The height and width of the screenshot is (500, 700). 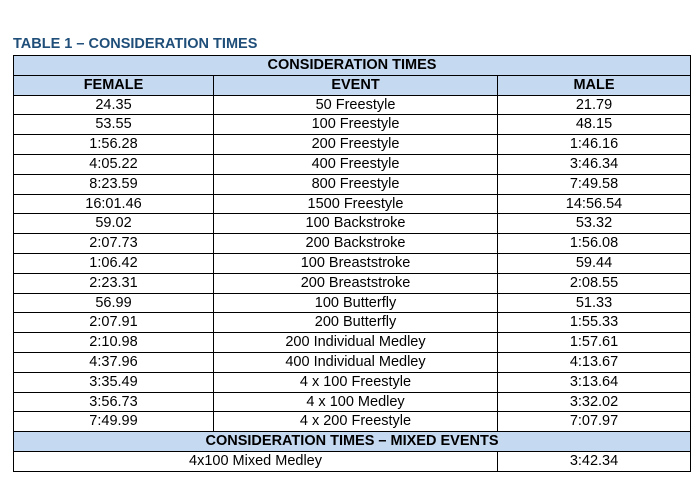 What do you see at coordinates (594, 144) in the screenshot?
I see `male-time: 1:46.16` at bounding box center [594, 144].